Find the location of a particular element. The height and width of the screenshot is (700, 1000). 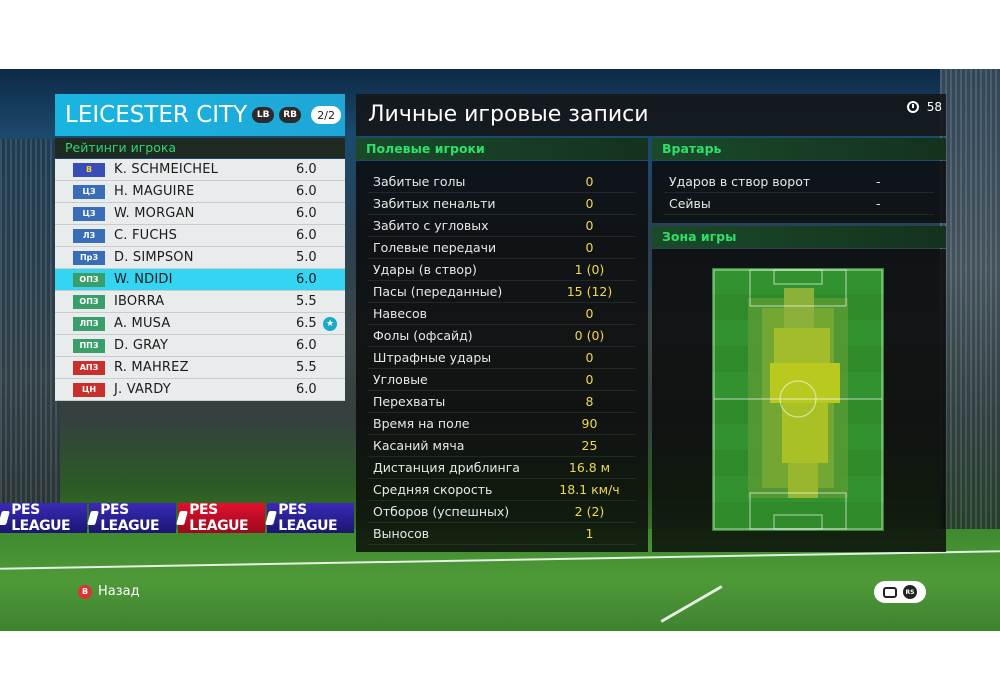

stat-row: Удары (в створ) 1 (0) is located at coordinates (502, 270).